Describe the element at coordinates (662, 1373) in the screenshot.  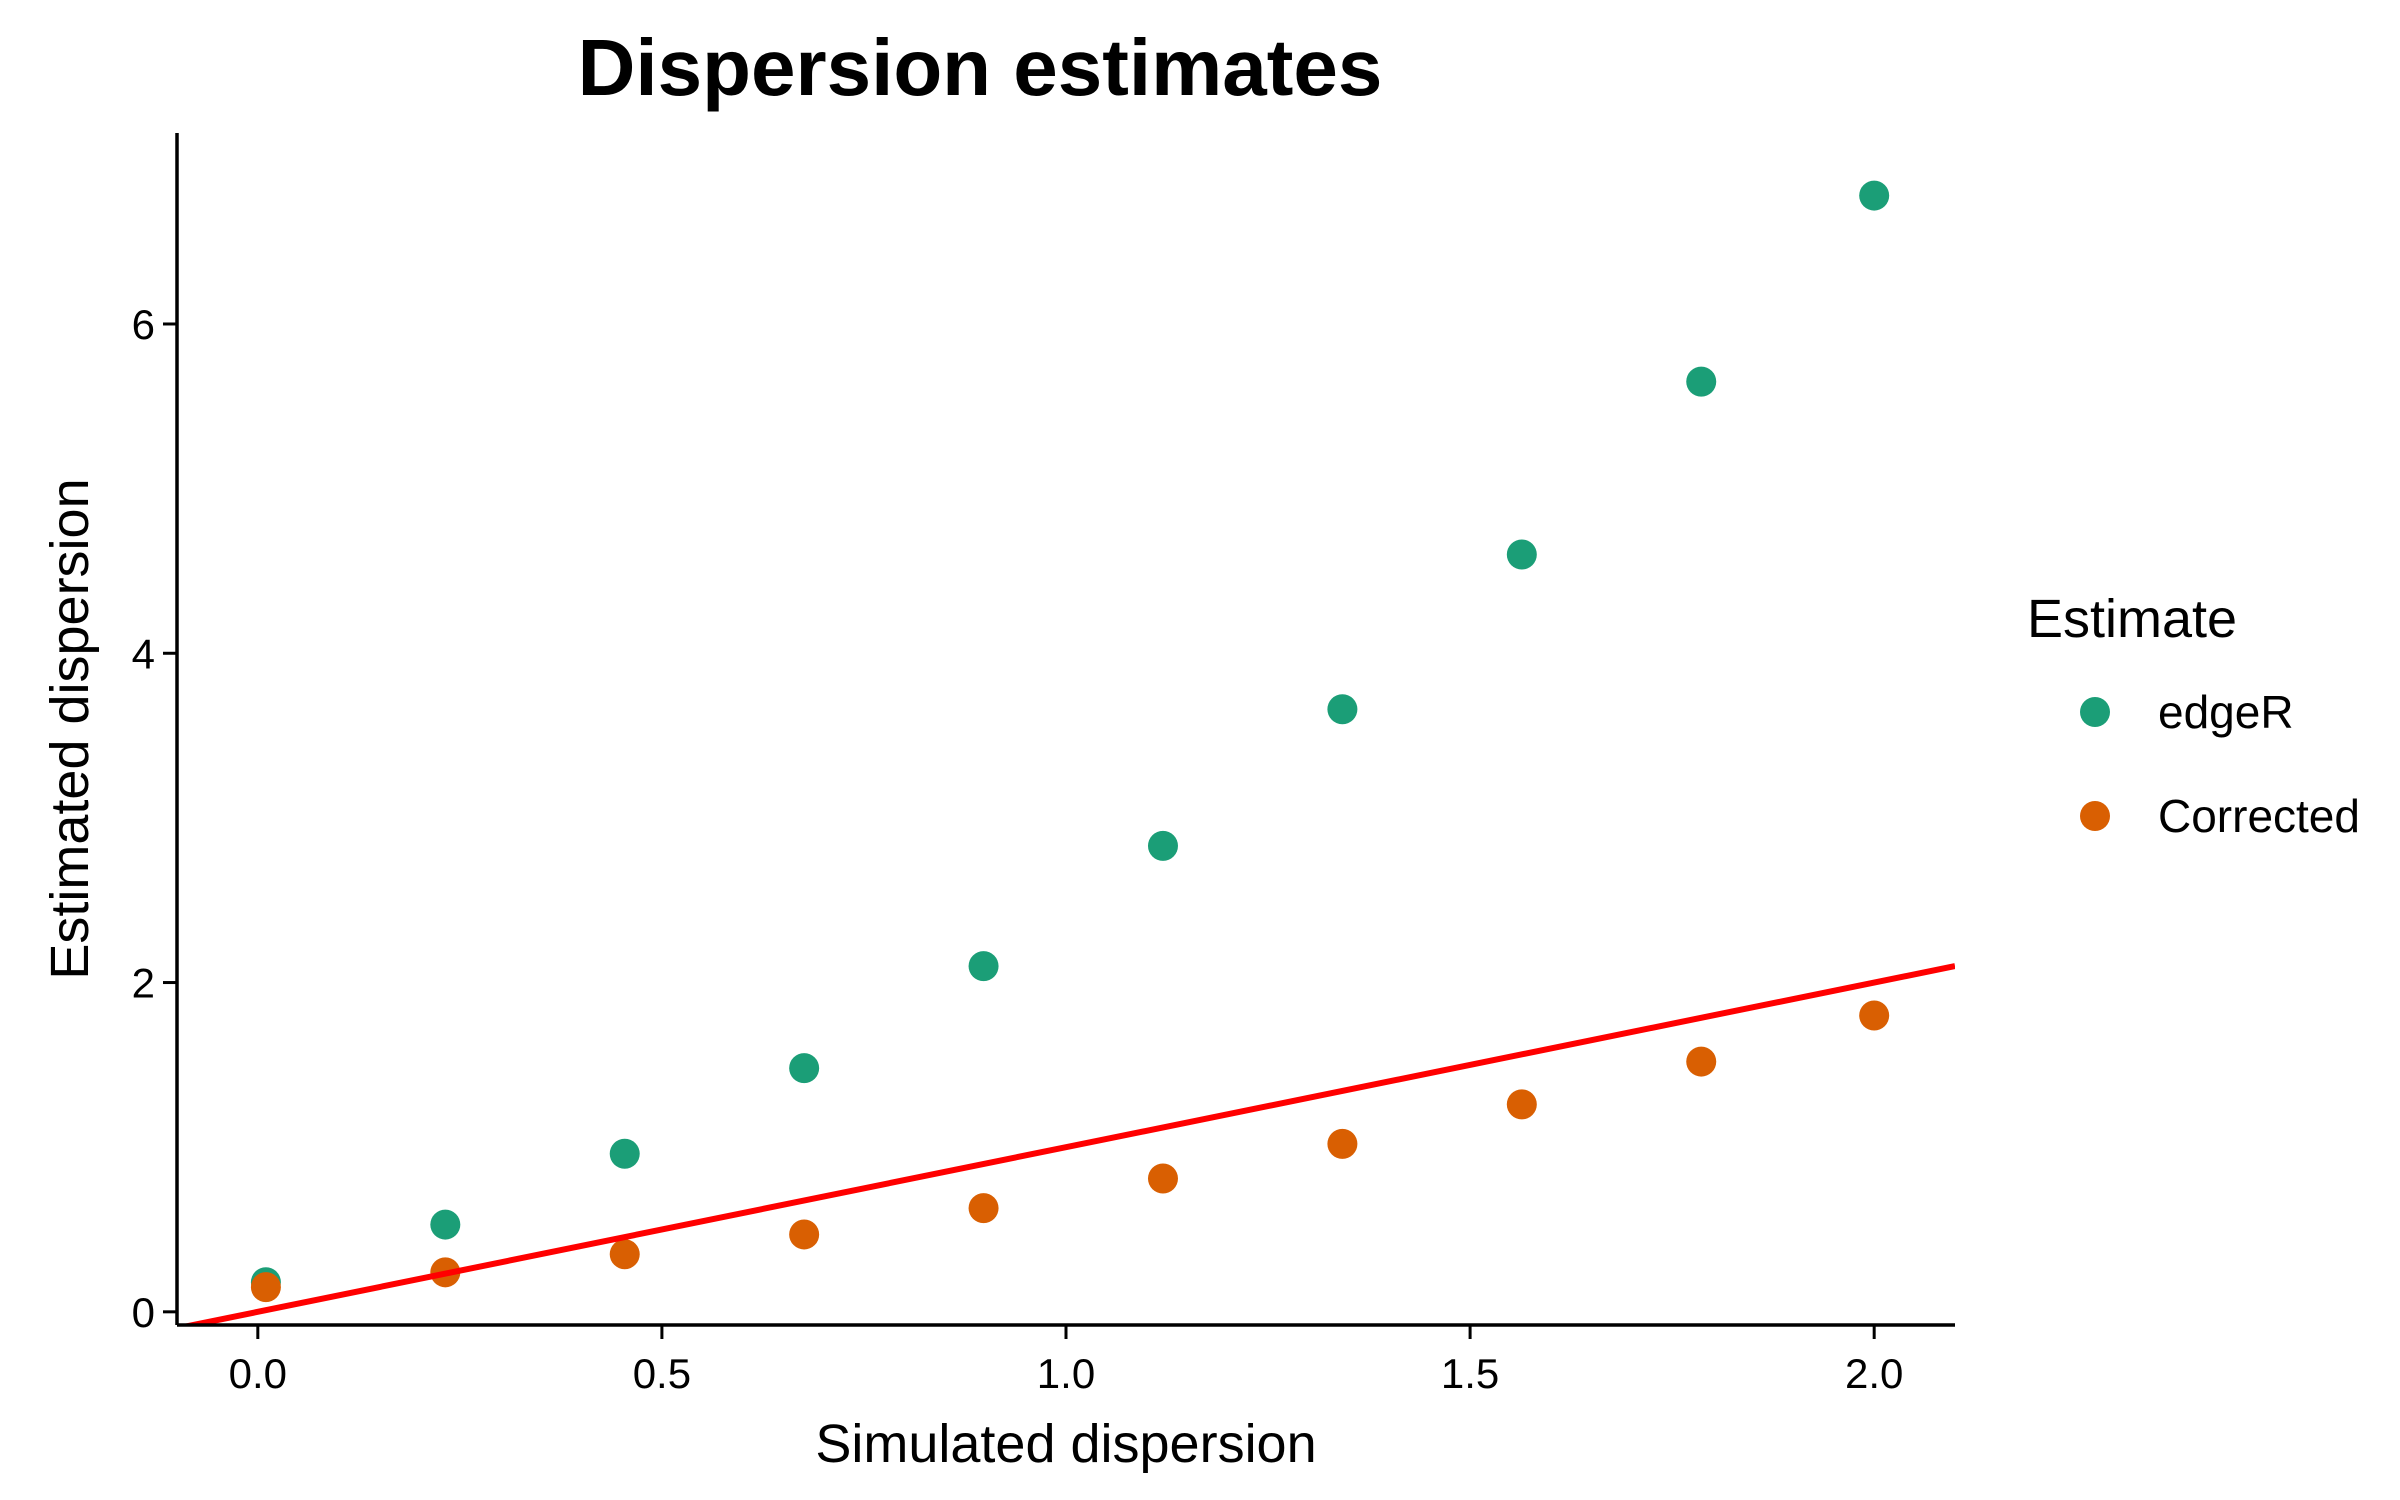
I see `x-tick-label: 0.5` at that location.